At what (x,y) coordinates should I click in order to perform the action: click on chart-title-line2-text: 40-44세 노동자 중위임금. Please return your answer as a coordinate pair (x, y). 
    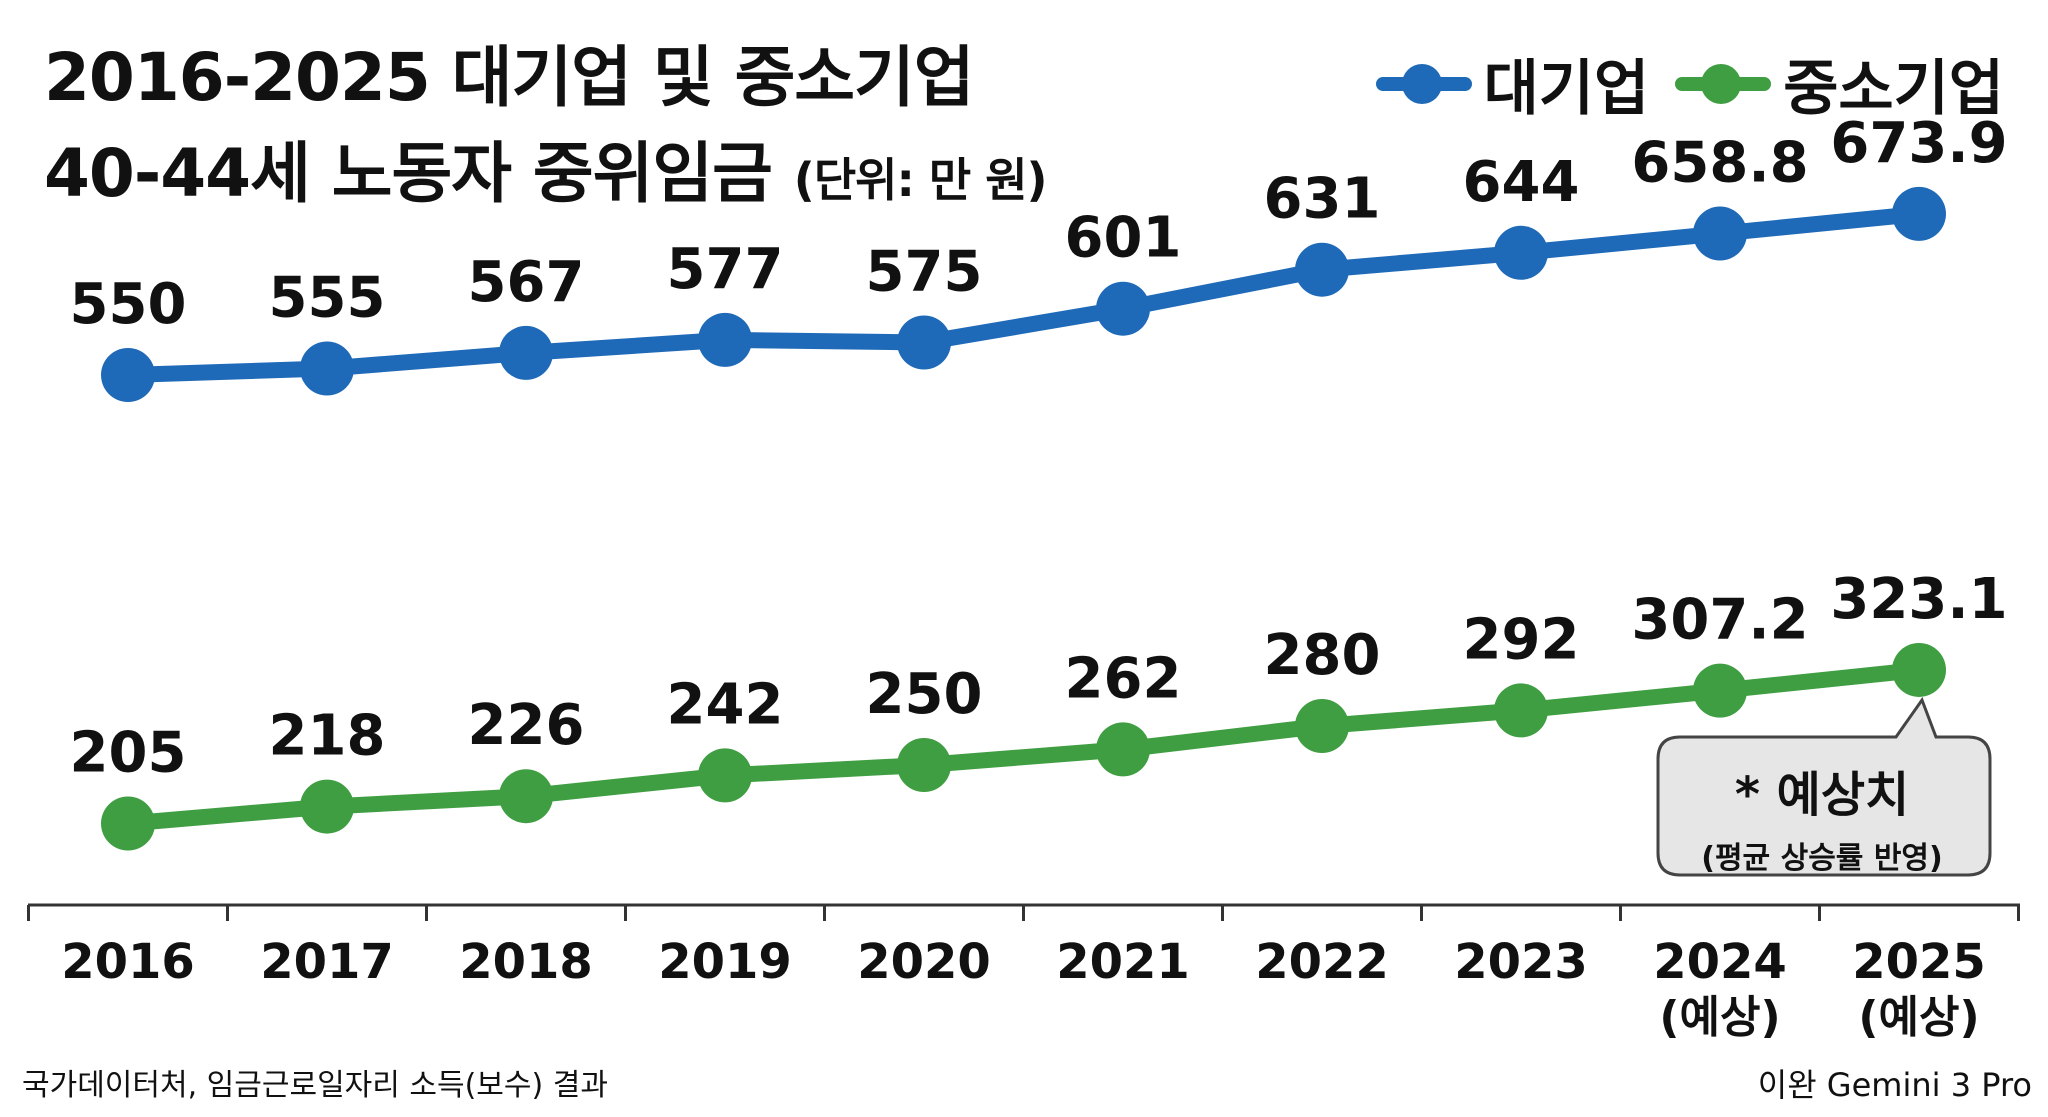
    Looking at the image, I should click on (408, 173).